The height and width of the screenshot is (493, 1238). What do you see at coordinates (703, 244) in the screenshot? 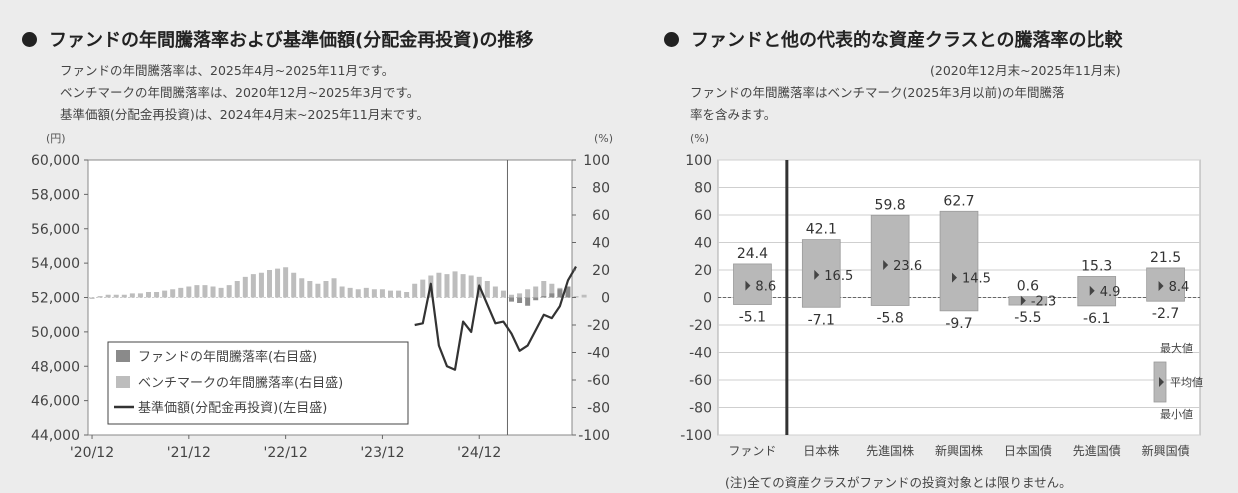
I see `right-y-tick-label: 40` at bounding box center [703, 244].